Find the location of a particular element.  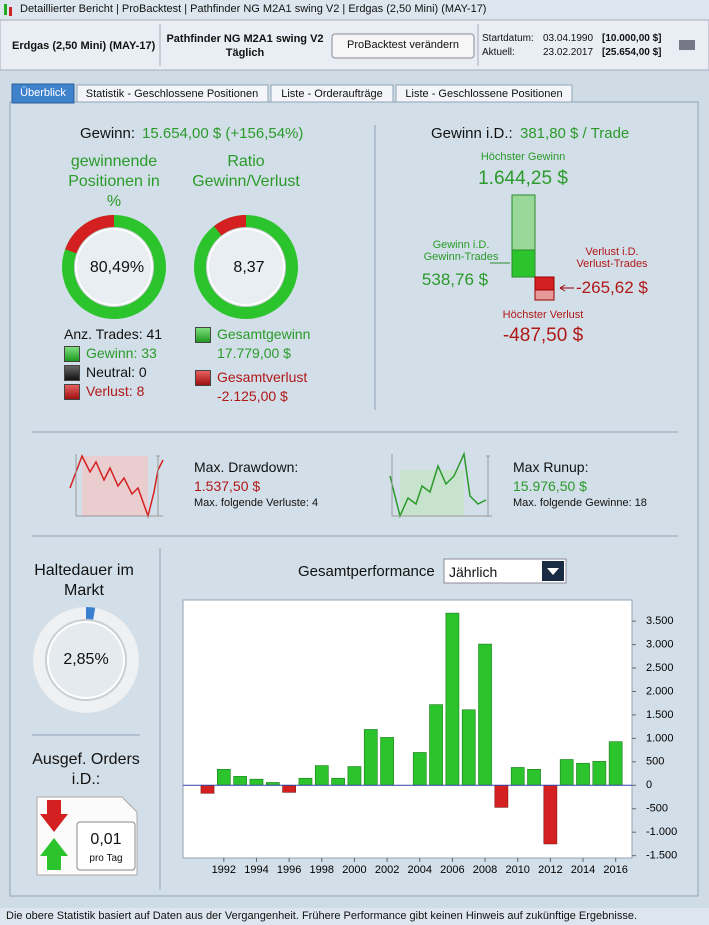

period-value: Jährlich is located at coordinates (473, 572).